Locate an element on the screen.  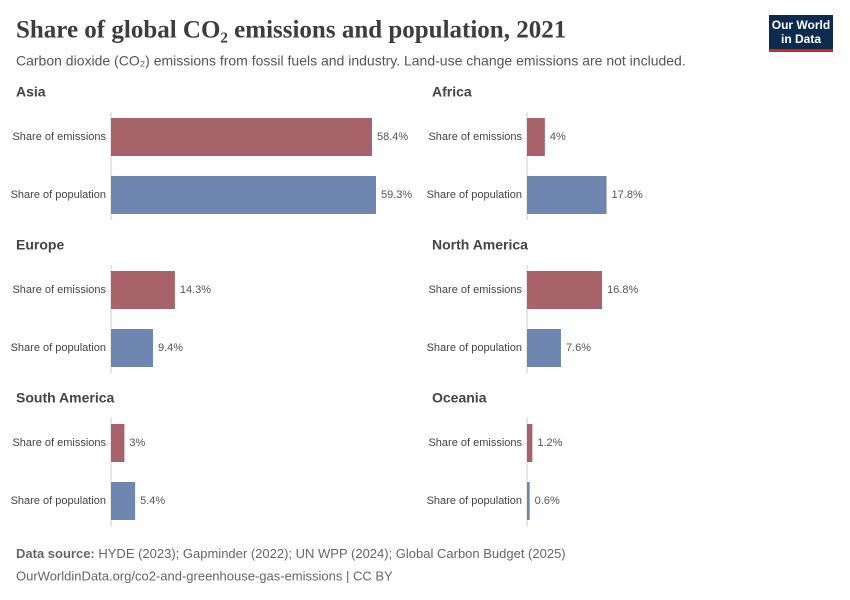
panel-title: North America is located at coordinates (480, 245).